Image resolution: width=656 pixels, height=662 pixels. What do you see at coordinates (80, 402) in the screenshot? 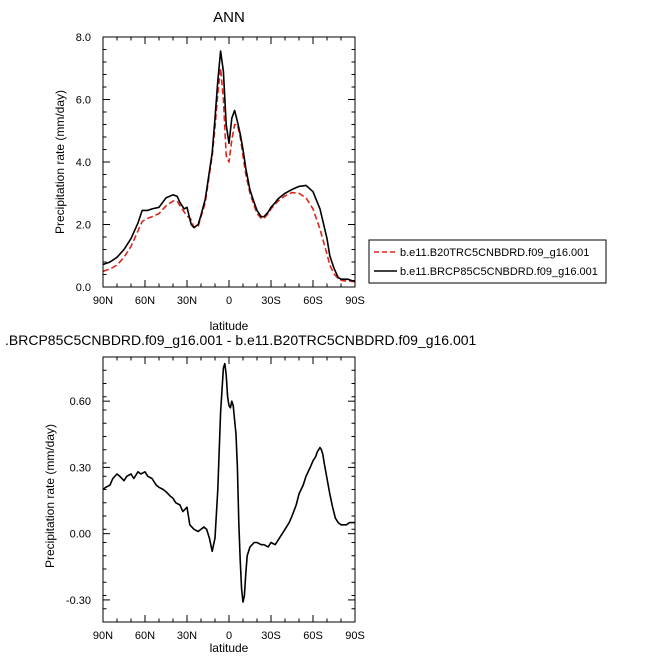
I see `y-tick-label: 0.60` at bounding box center [80, 402].